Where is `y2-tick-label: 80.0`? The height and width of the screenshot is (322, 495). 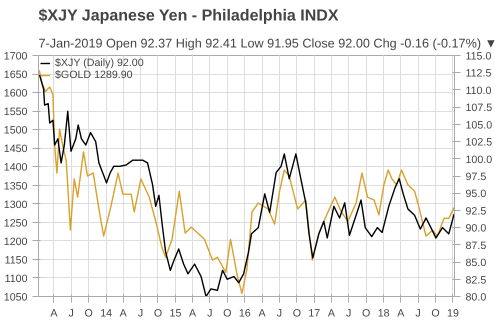 y2-tick-label: 80.0 is located at coordinates (476, 298).